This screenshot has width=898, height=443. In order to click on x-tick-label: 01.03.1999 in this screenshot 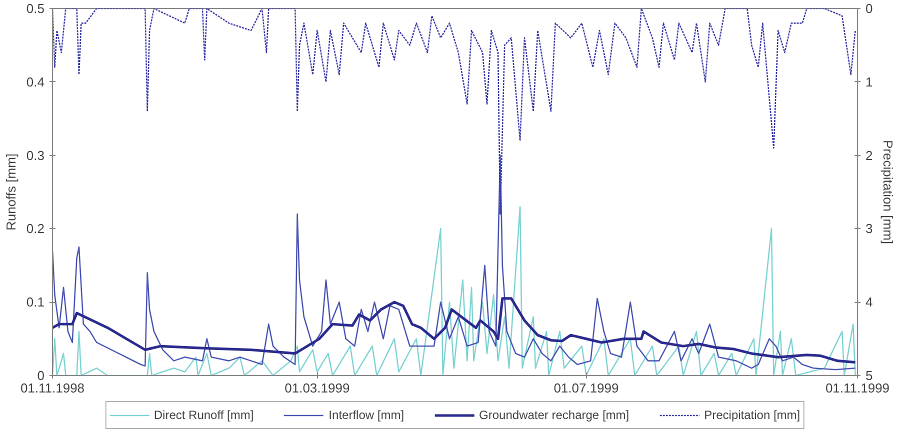, I will do `click(317, 388)`.